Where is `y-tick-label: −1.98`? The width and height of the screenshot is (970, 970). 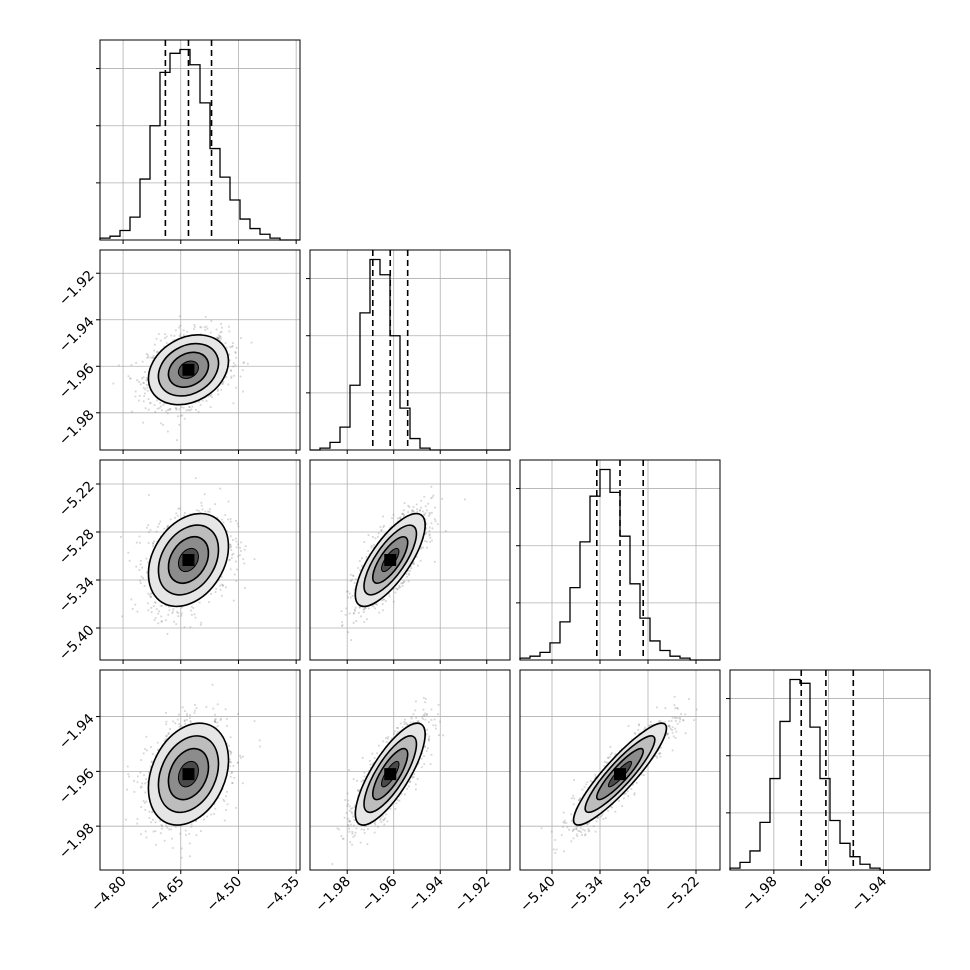 y-tick-label: −1.98 is located at coordinates (77, 428).